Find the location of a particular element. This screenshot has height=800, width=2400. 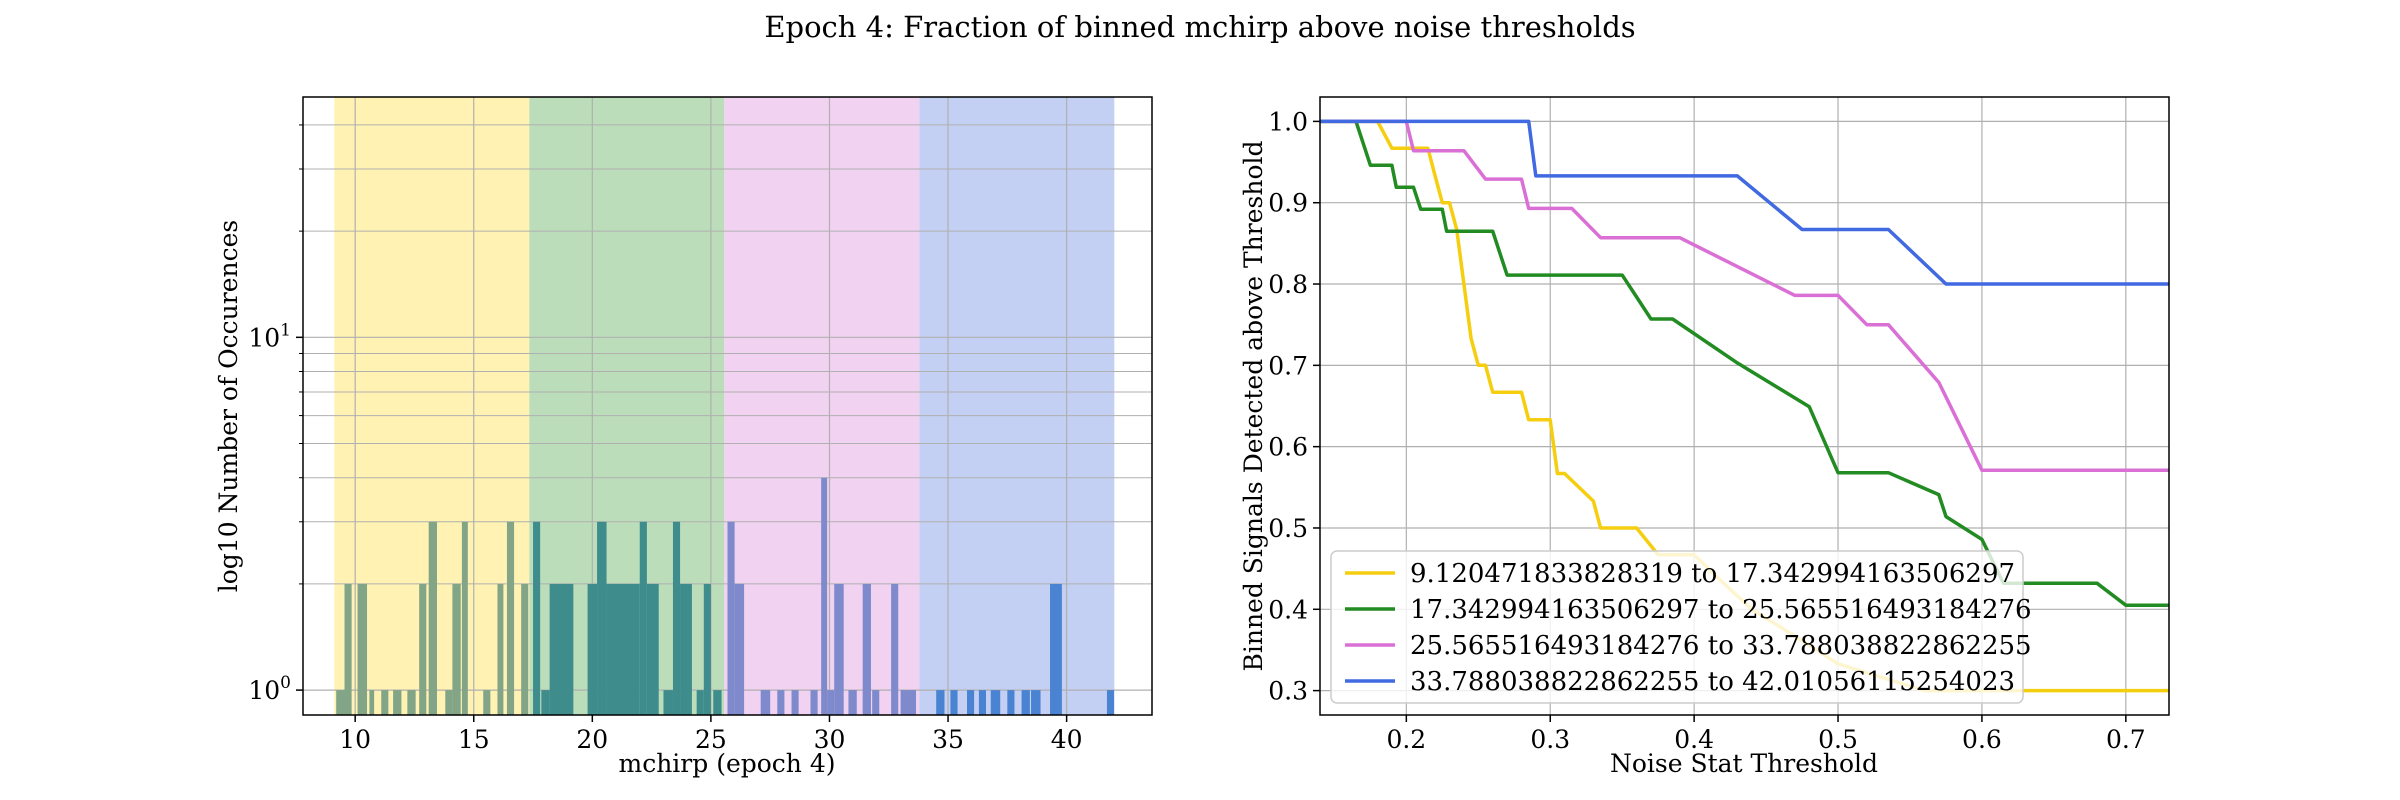

x-tick-label: 0.6 is located at coordinates (1982, 739).